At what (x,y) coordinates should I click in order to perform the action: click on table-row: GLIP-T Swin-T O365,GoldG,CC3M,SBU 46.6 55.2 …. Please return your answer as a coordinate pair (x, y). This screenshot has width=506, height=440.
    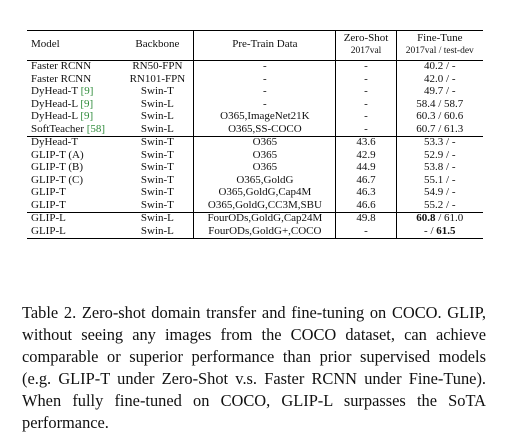
    Looking at the image, I should click on (255, 205).